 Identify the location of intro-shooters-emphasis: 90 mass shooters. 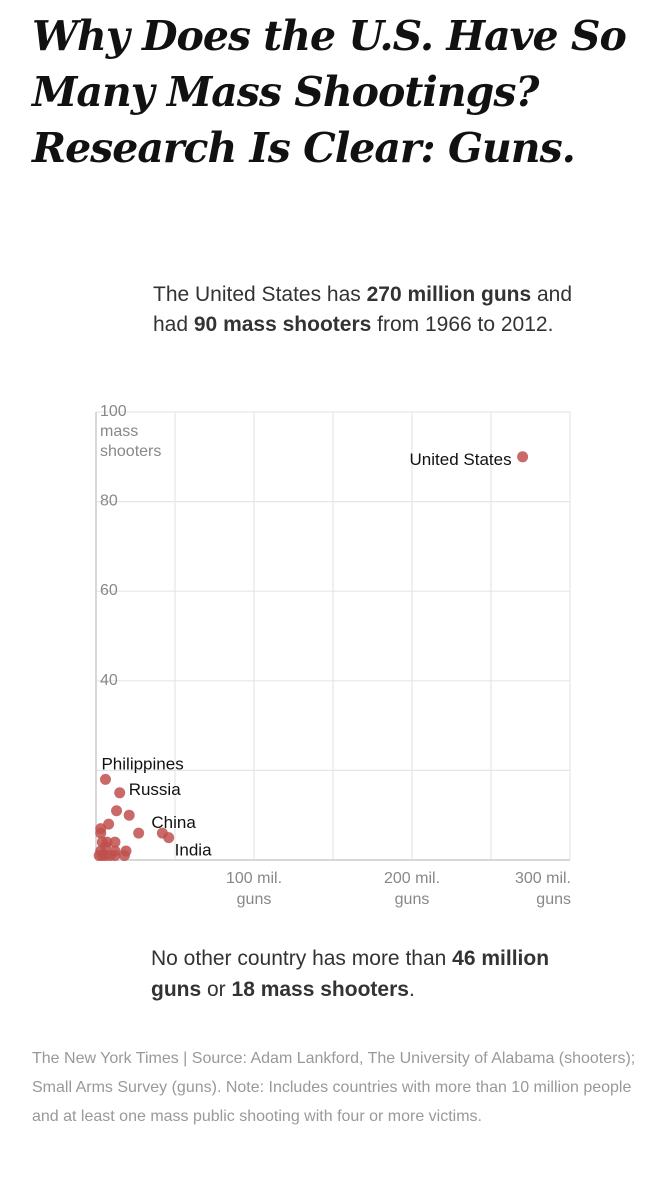
(282, 324).